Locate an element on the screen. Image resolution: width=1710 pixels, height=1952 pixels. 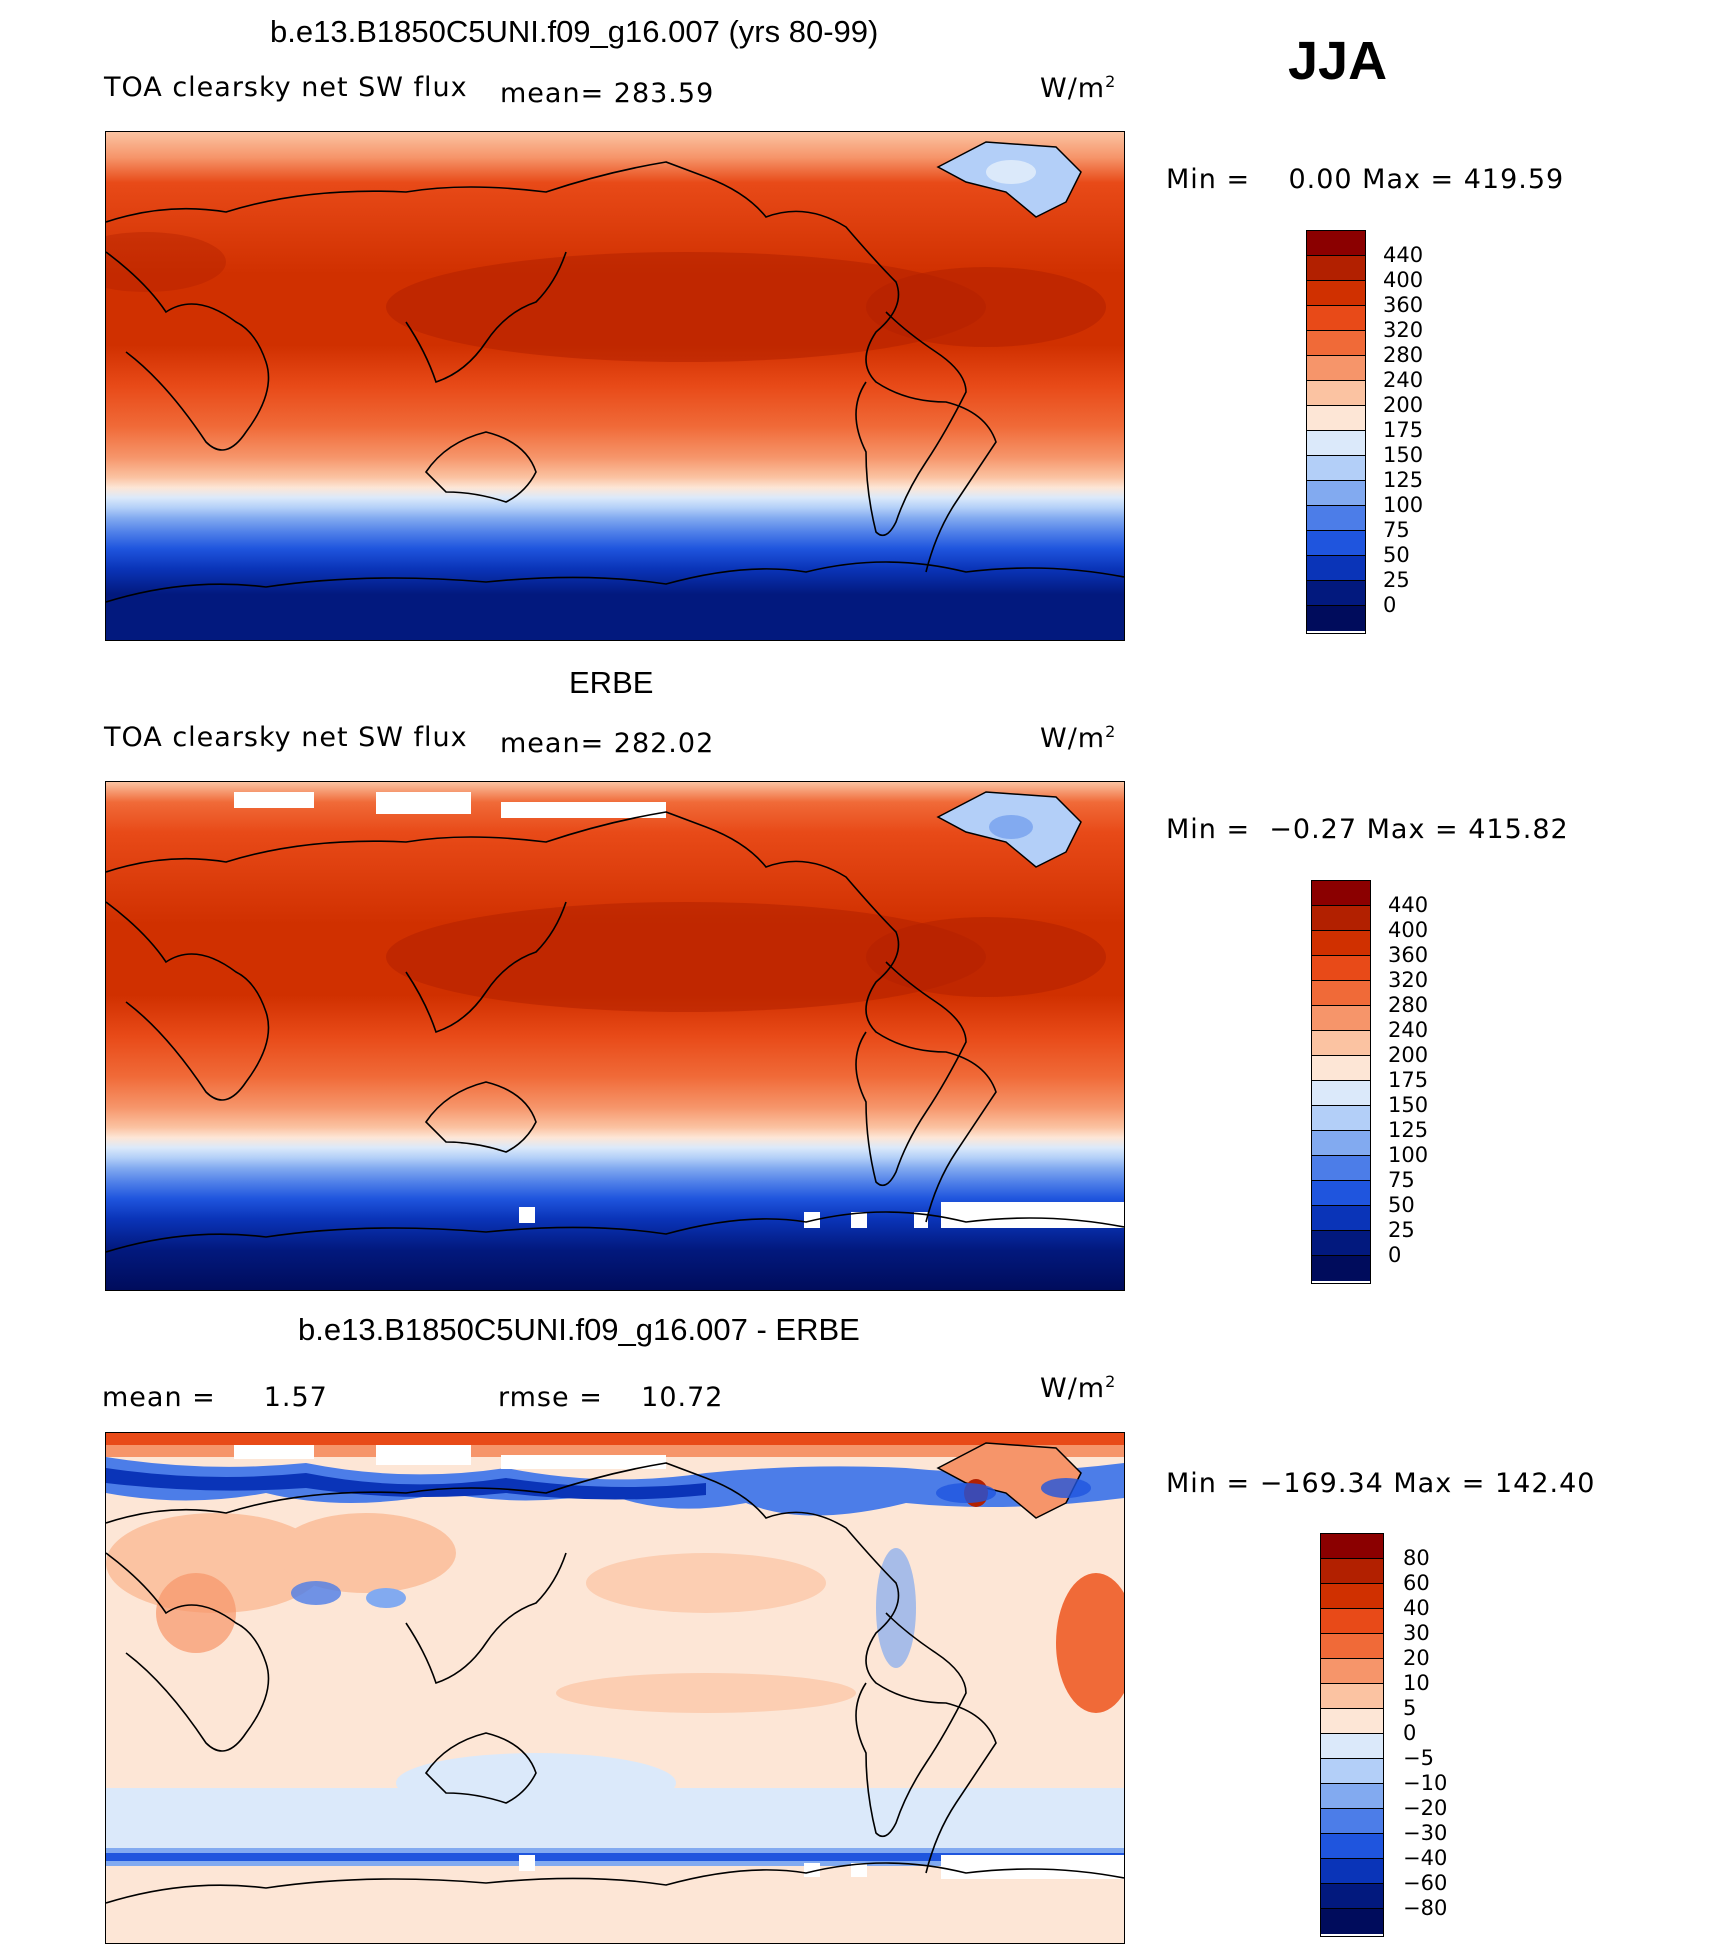
colorbar-tick-label: −30 is located at coordinates (1425, 1833).